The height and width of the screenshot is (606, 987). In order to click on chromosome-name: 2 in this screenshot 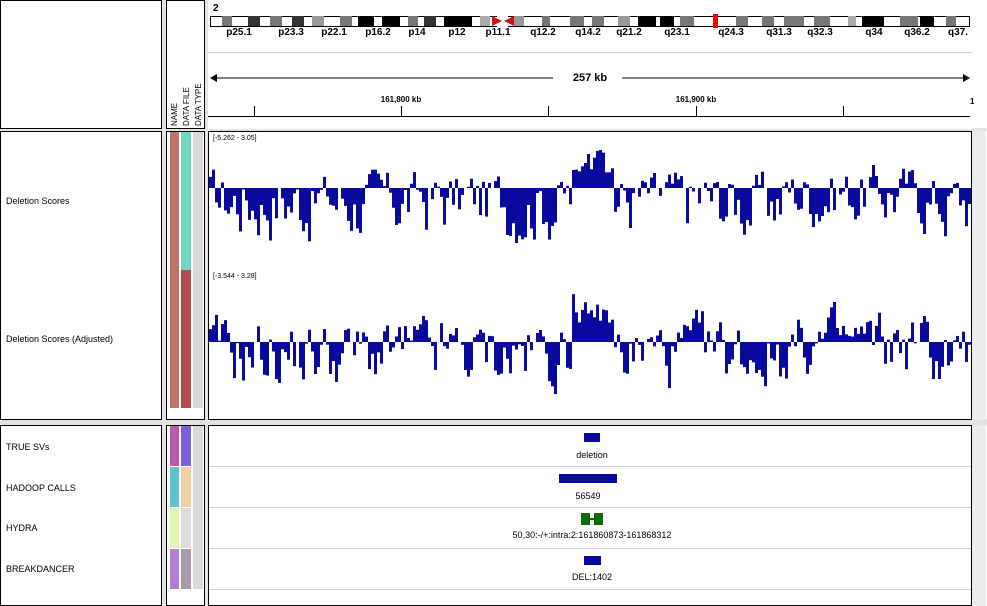, I will do `click(216, 8)`.